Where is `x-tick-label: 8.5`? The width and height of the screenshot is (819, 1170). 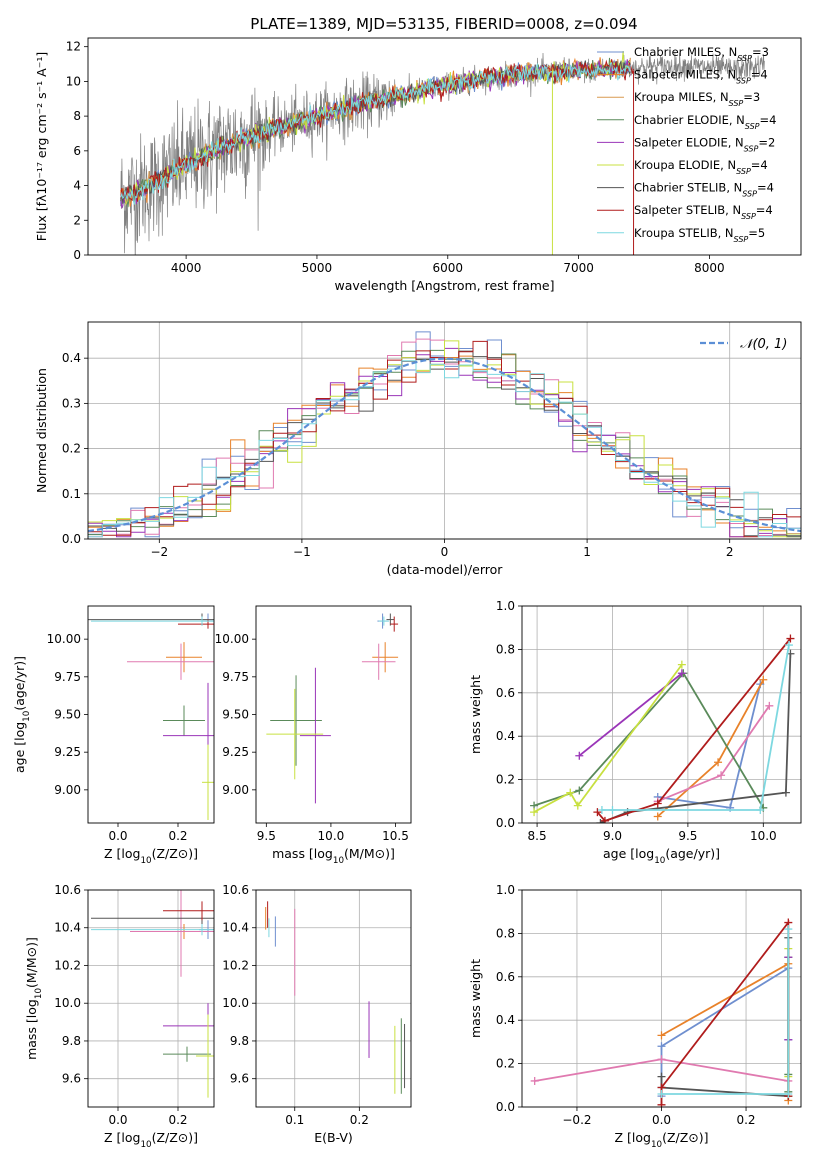
x-tick-label: 8.5 is located at coordinates (537, 836).